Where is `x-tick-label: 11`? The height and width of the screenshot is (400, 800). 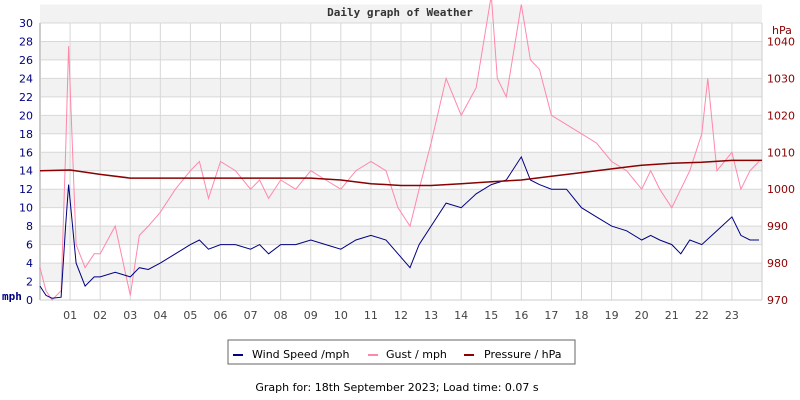 x-tick-label: 11 is located at coordinates (371, 315).